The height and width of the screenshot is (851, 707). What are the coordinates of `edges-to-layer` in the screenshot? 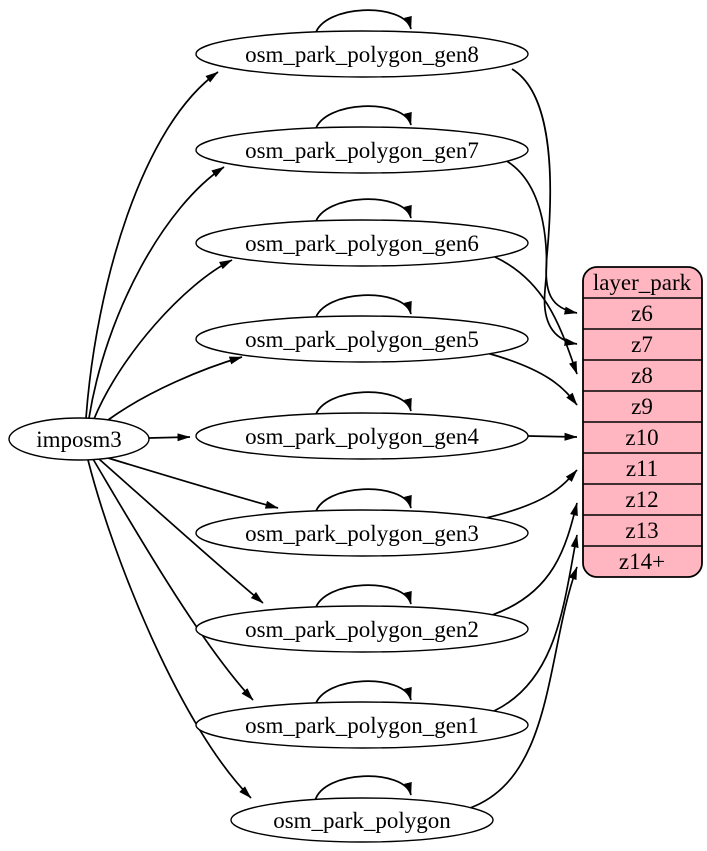 It's located at (524, 438).